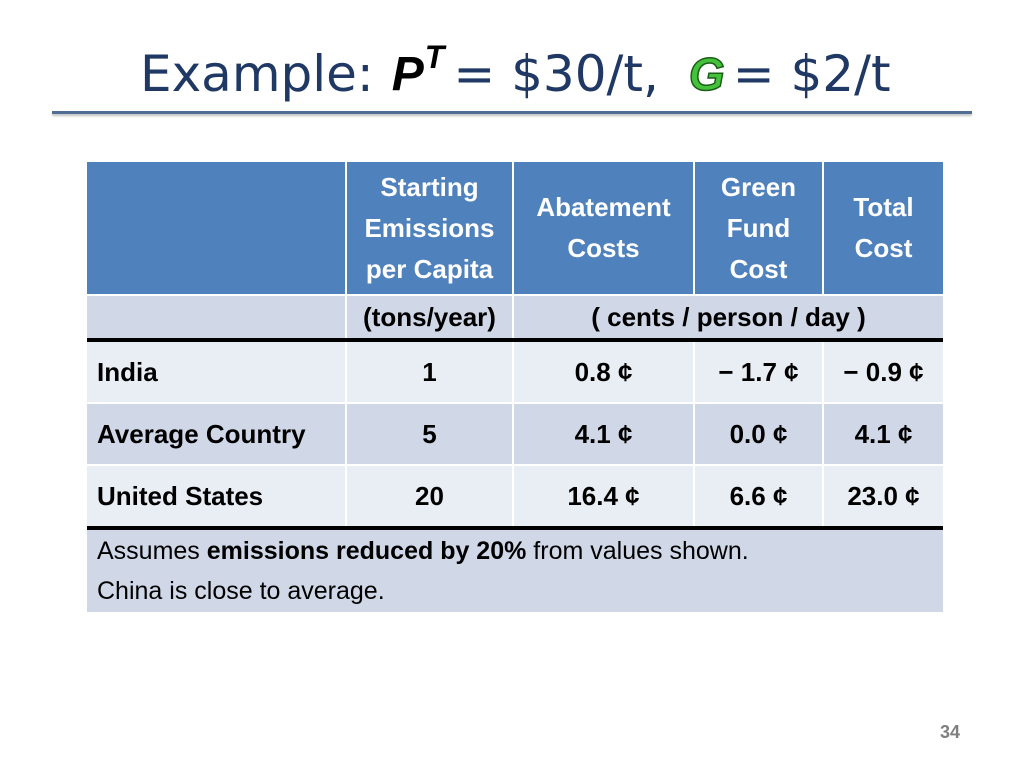 The width and height of the screenshot is (1024, 768). Describe the element at coordinates (758, 433) in the screenshot. I see `cell-green-fund: 0.0 ¢` at that location.